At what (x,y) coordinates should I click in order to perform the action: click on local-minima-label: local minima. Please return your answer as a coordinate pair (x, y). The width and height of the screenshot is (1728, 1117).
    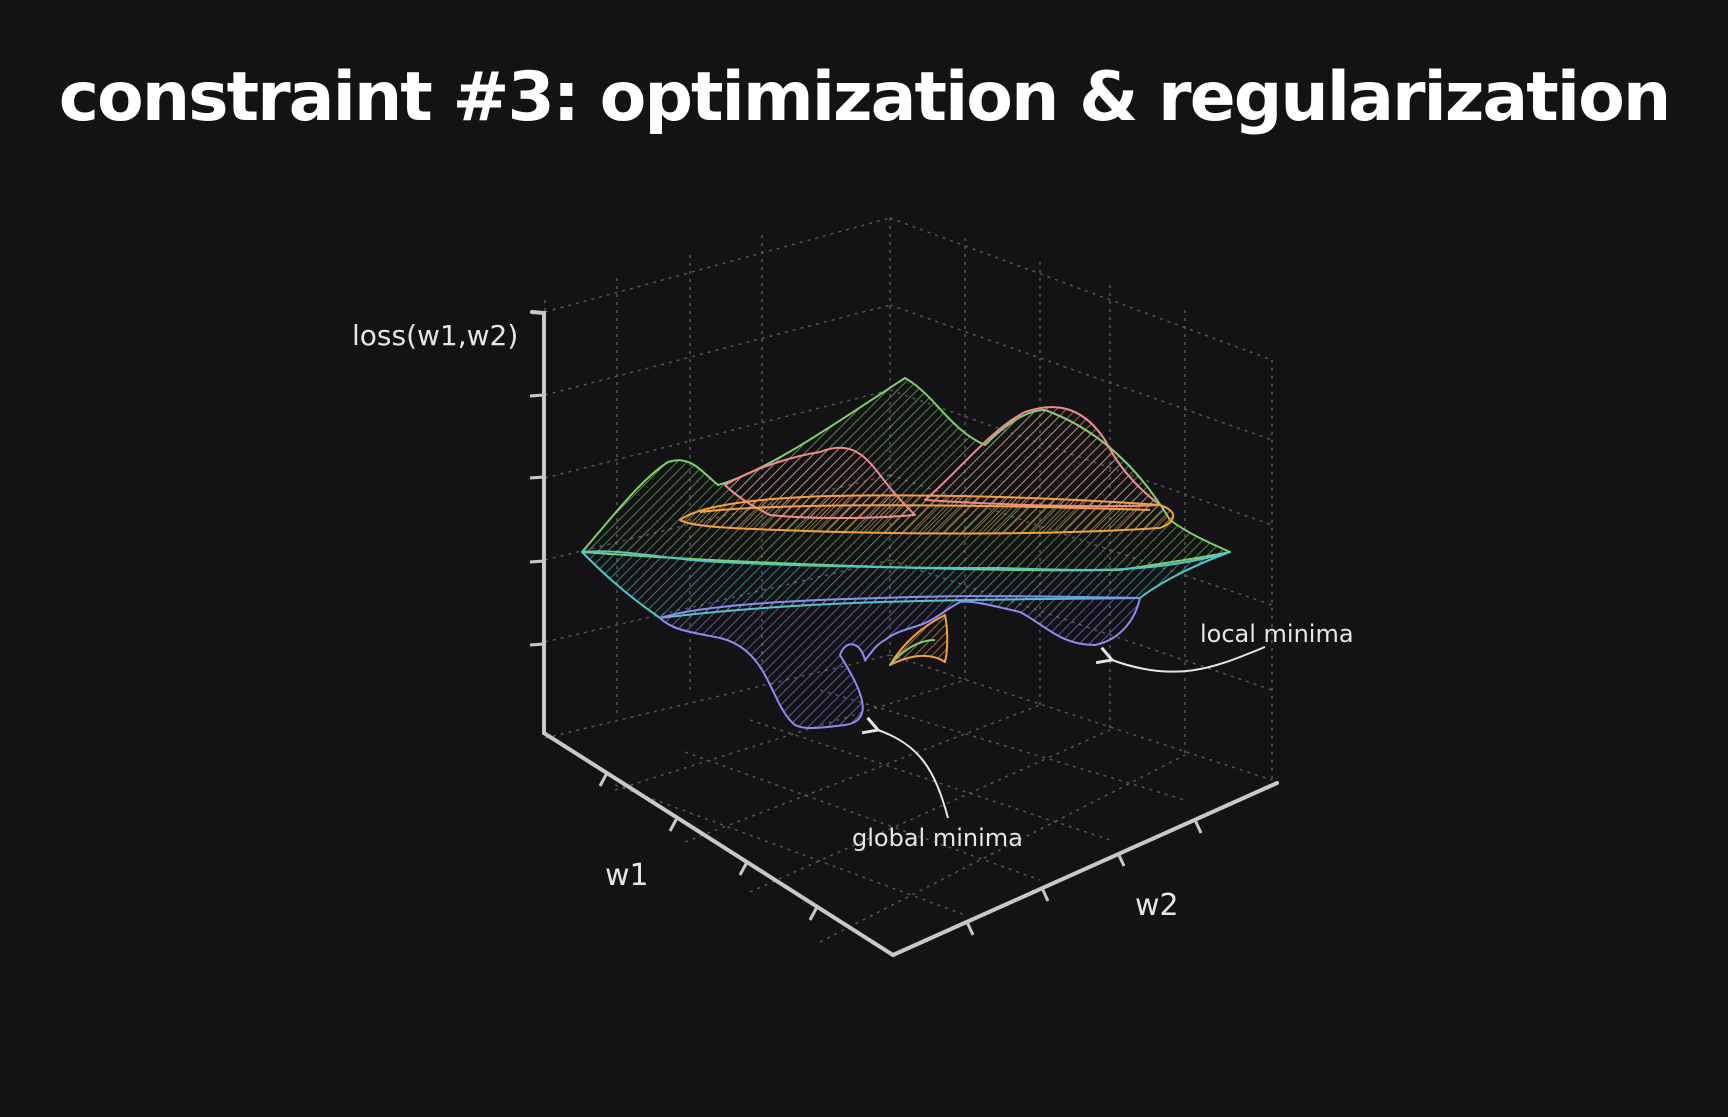
    Looking at the image, I should click on (1277, 634).